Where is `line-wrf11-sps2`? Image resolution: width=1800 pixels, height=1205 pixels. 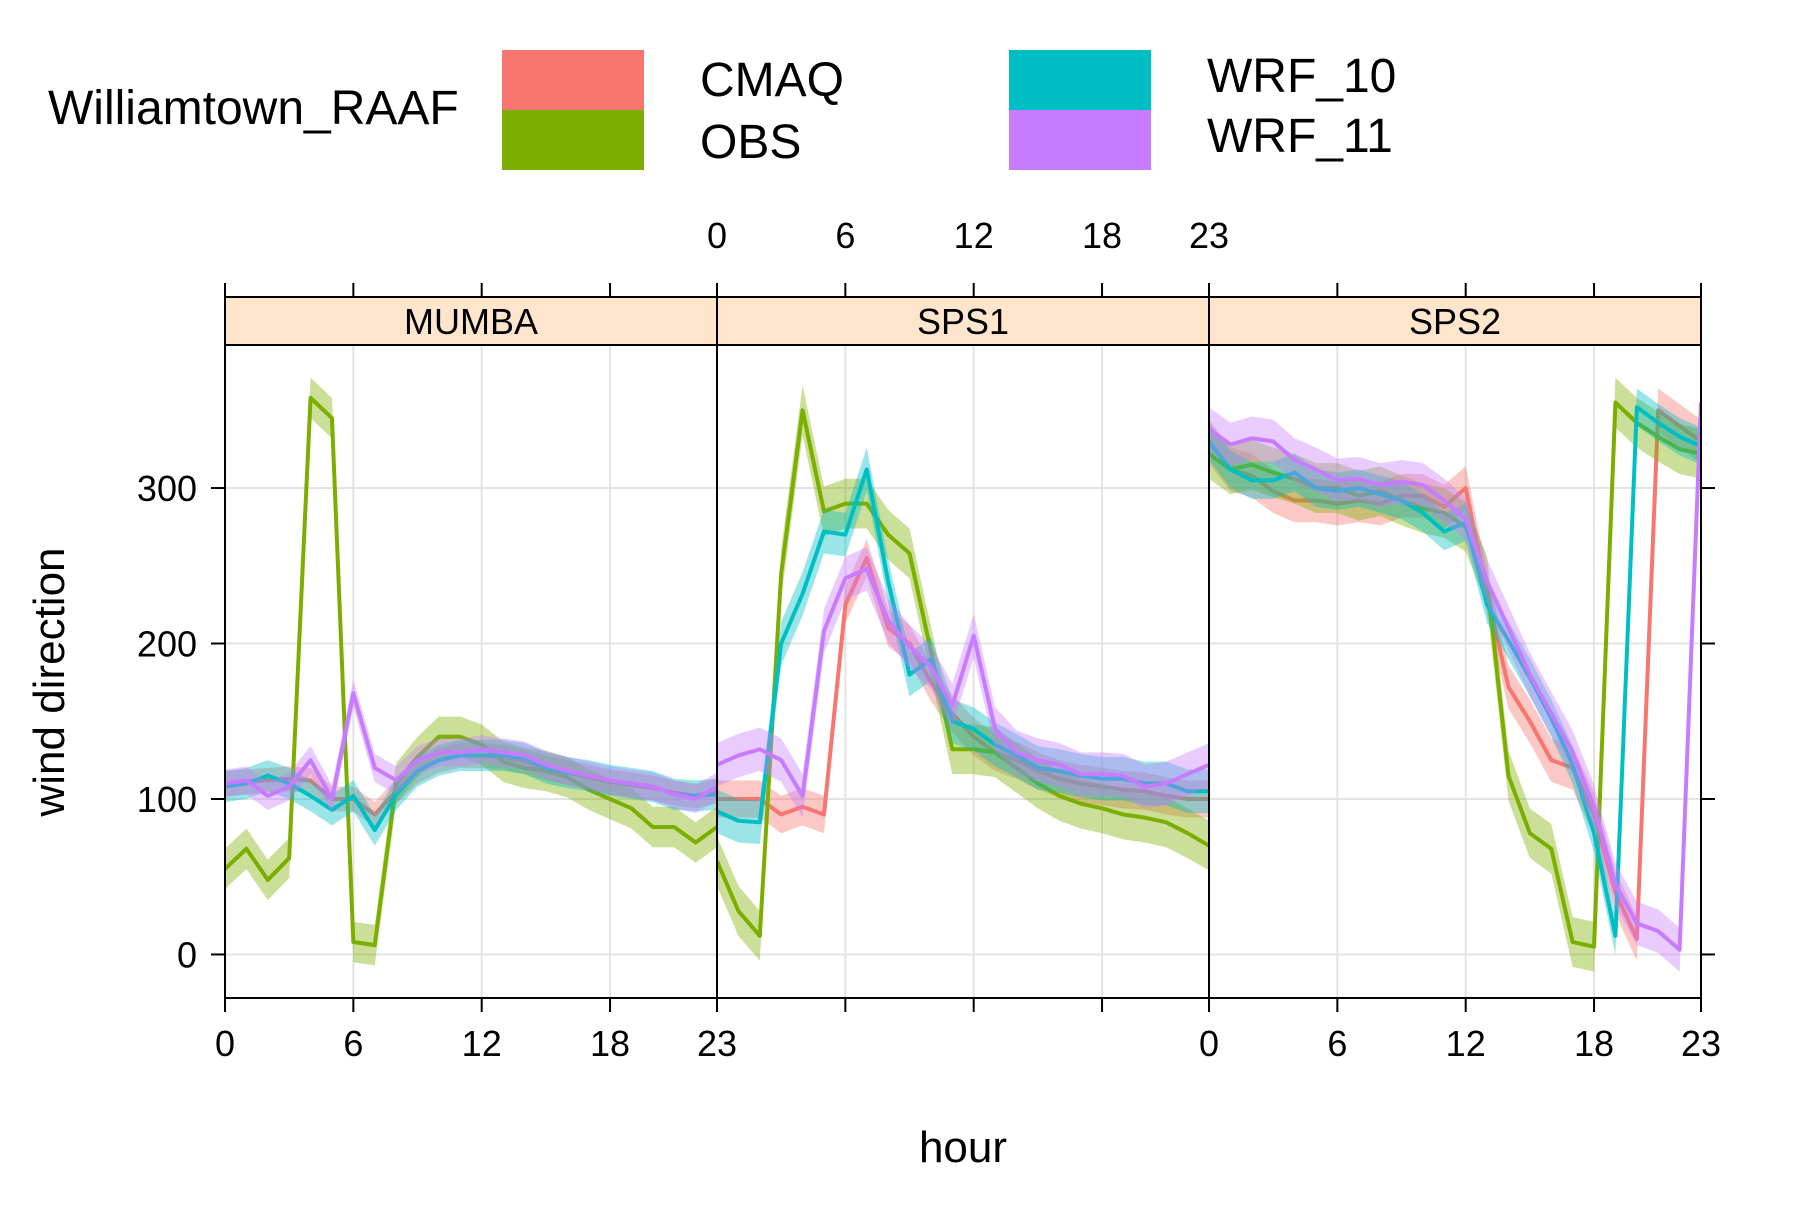
line-wrf11-sps2 is located at coordinates (1455, 677).